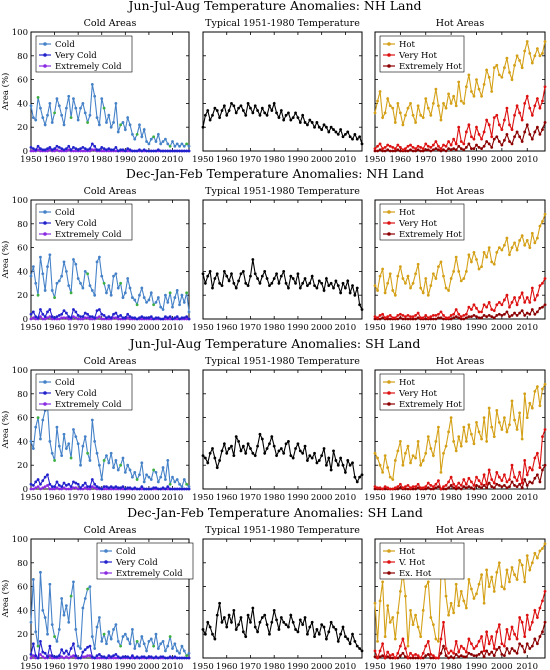 The image size is (550, 670). What do you see at coordinates (149, 574) in the screenshot?
I see `legend-label: Extremely Cold` at bounding box center [149, 574].